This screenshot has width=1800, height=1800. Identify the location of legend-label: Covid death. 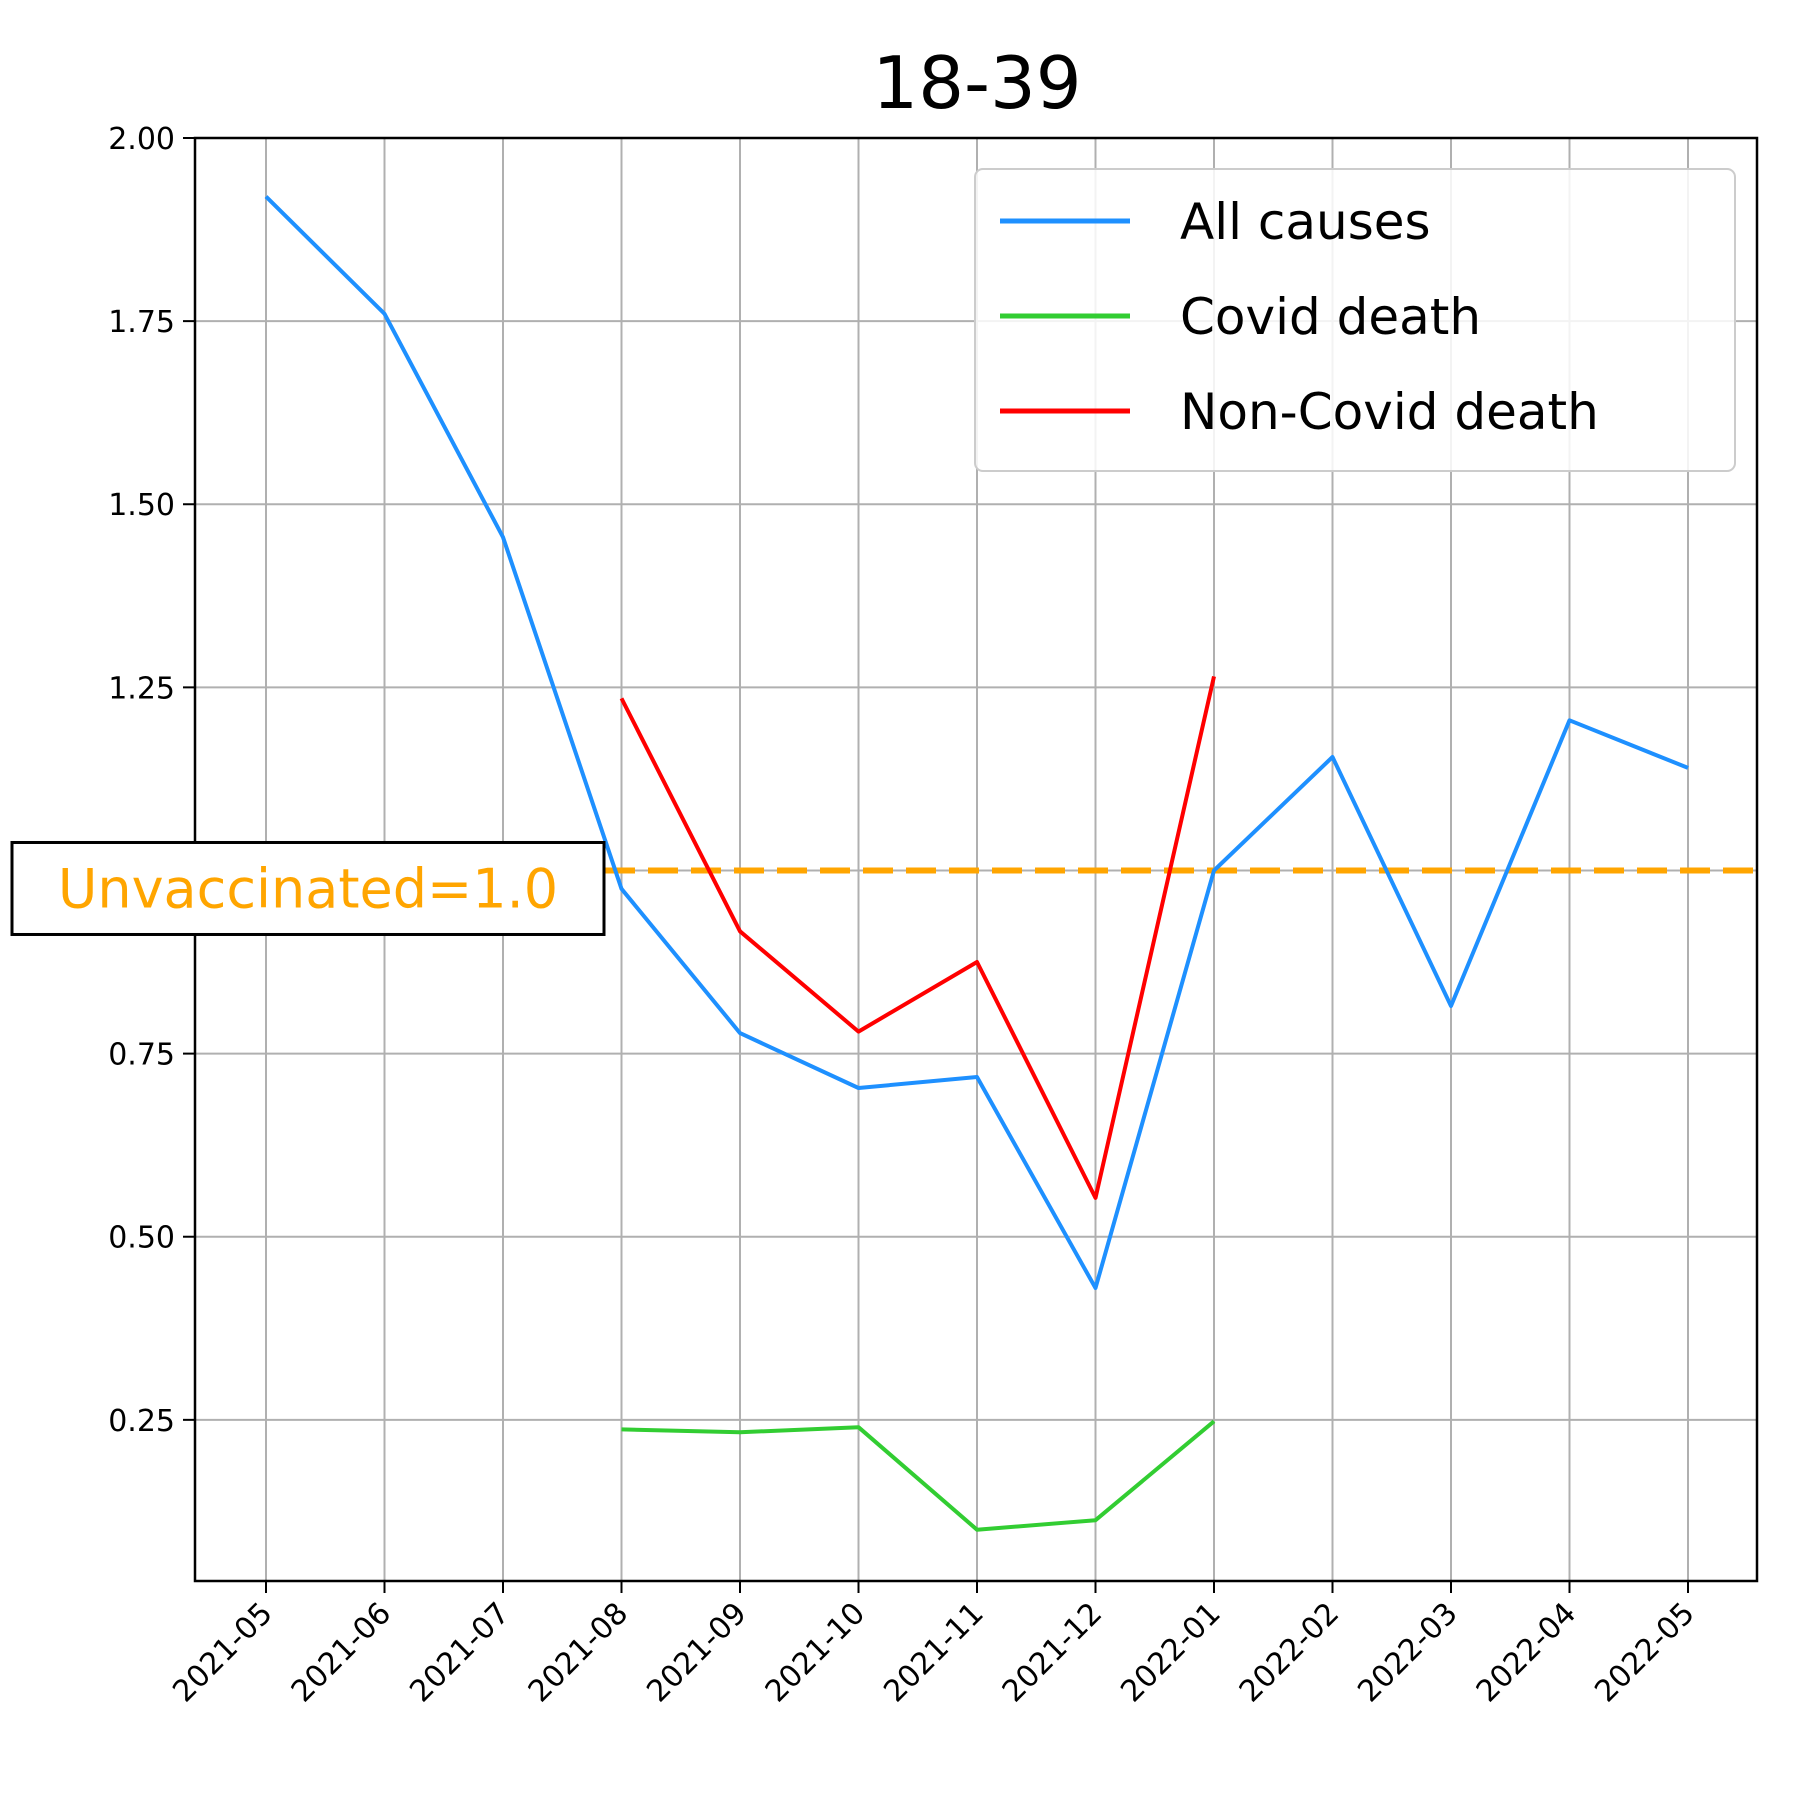
(1330, 317).